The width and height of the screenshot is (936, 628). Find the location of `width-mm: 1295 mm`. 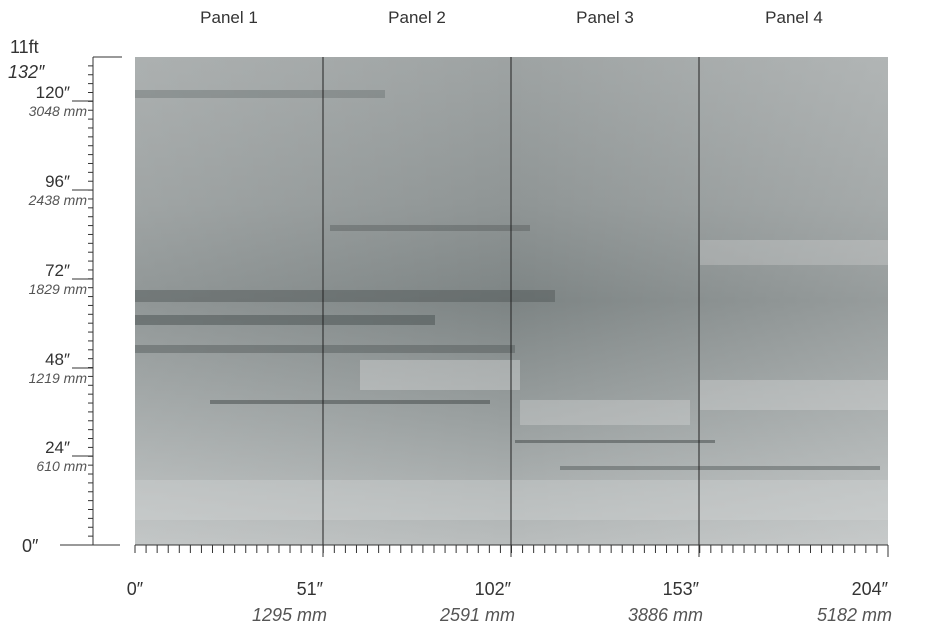

width-mm: 1295 mm is located at coordinates (289, 615).